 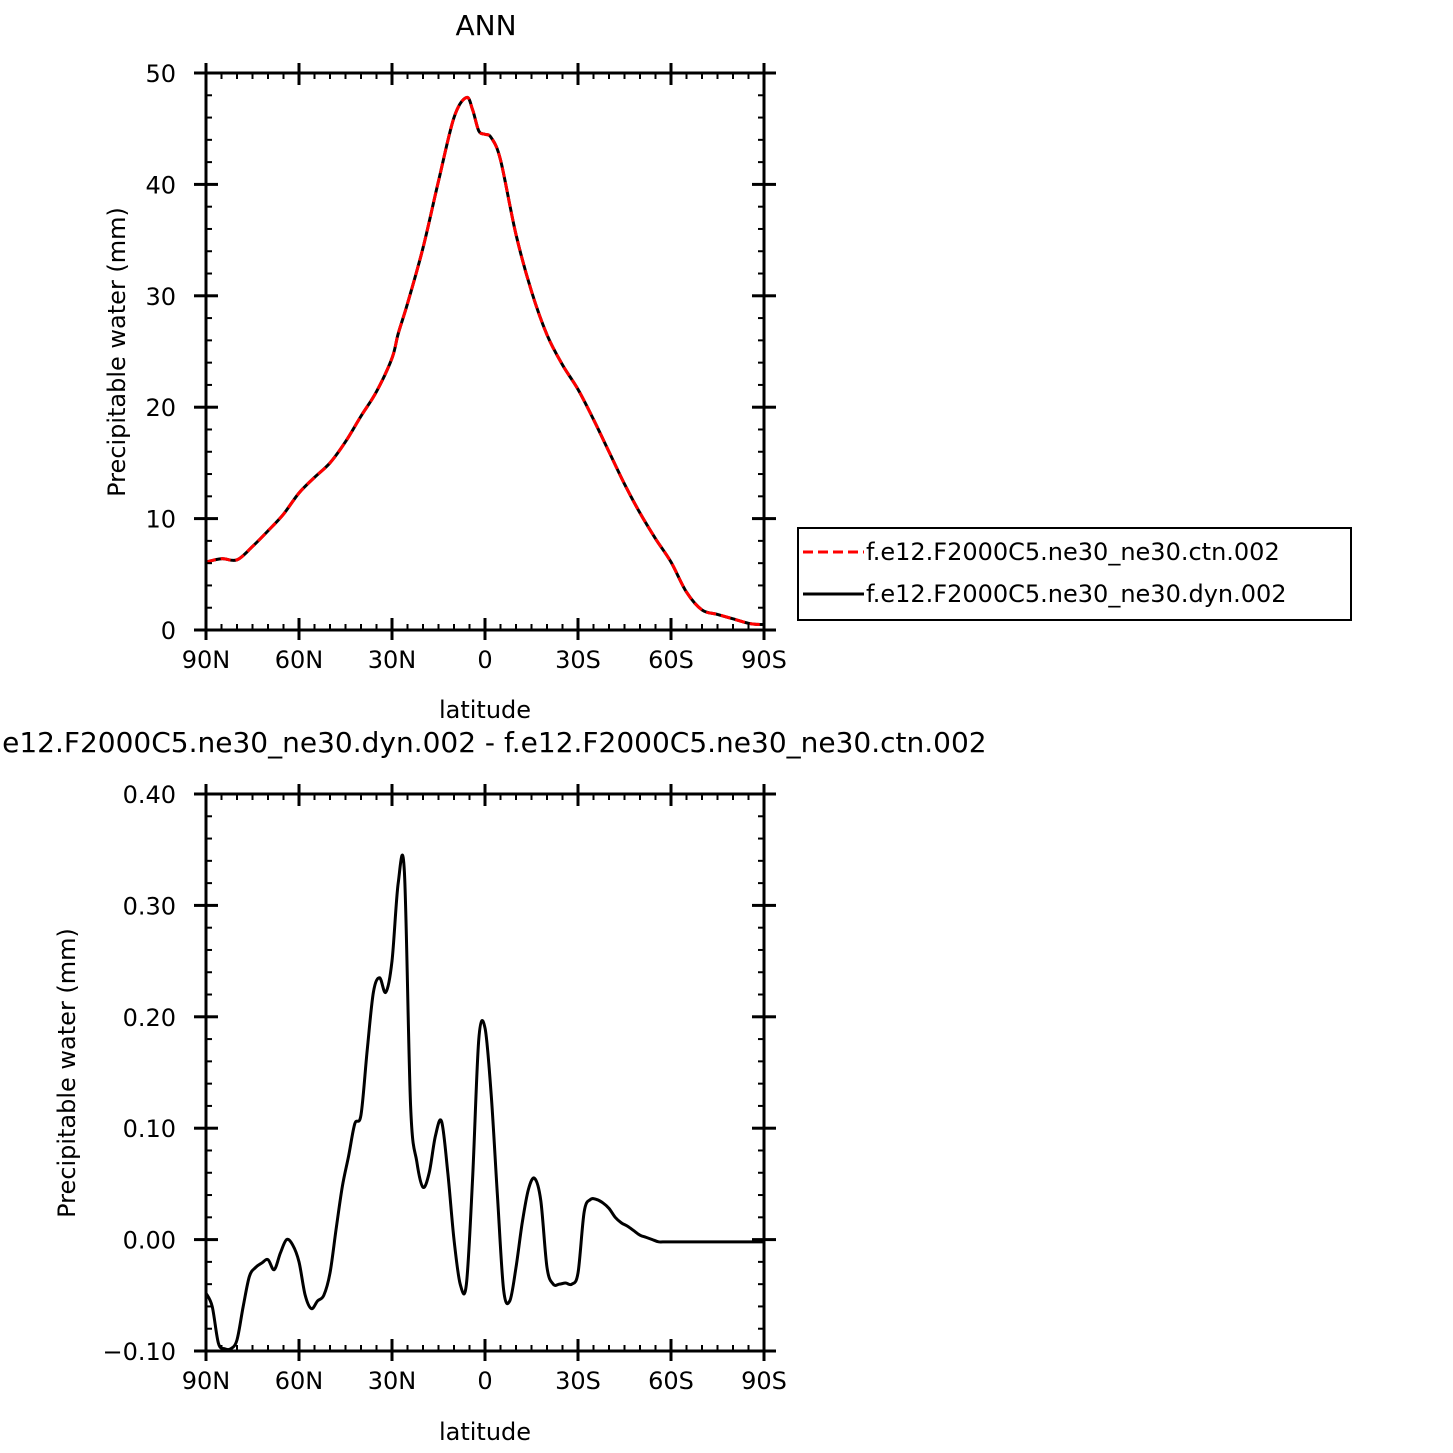 I want to click on y-tick-label: 40, so click(x=160, y=185).